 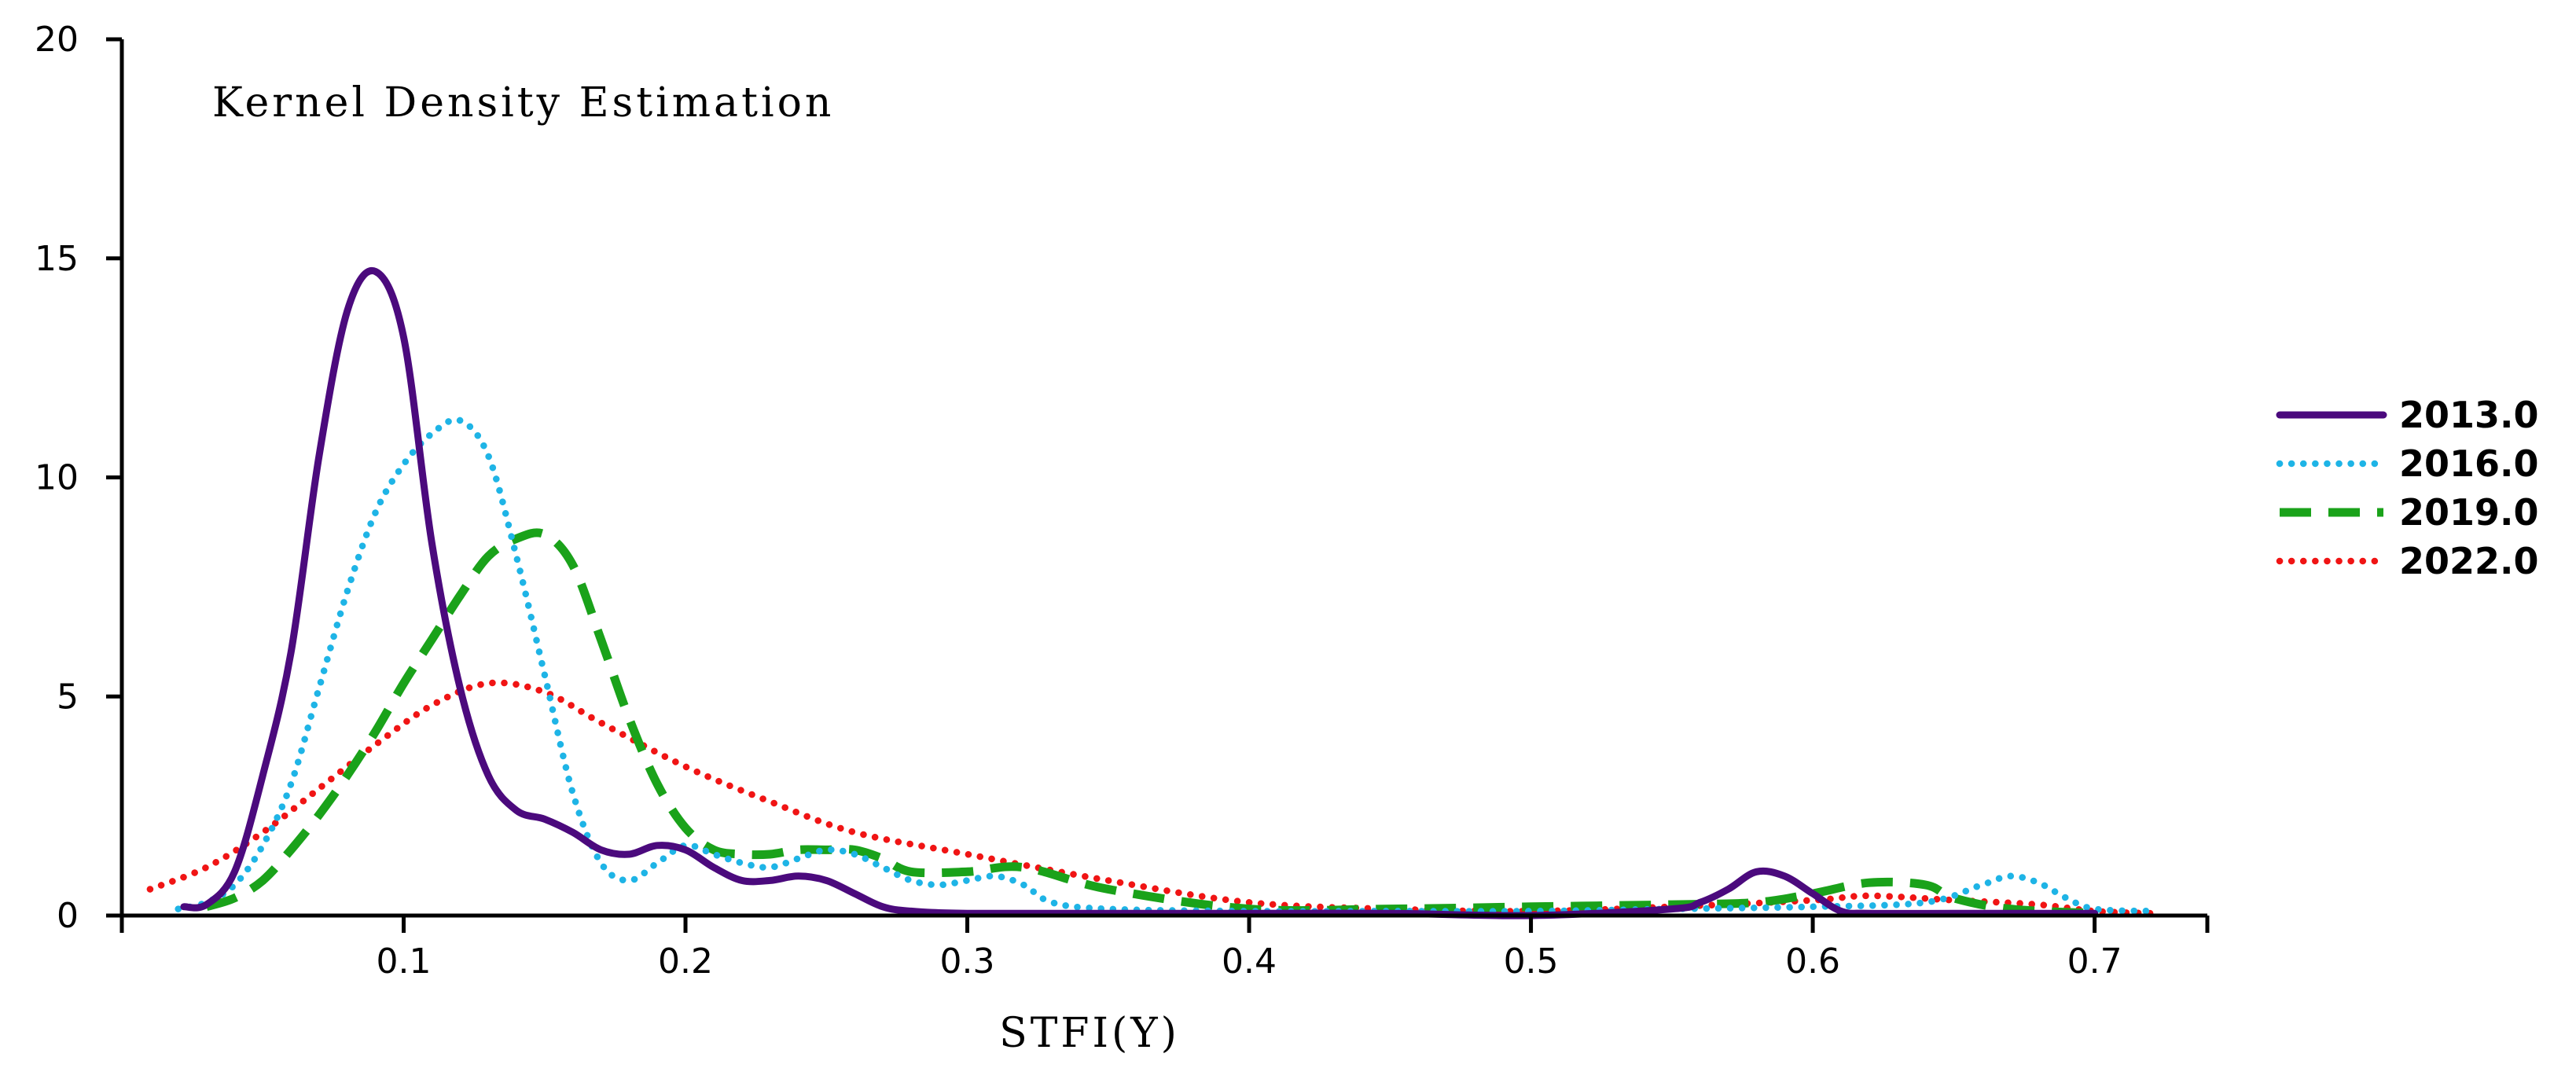 I want to click on y-tick-label: 0, so click(x=68, y=916).